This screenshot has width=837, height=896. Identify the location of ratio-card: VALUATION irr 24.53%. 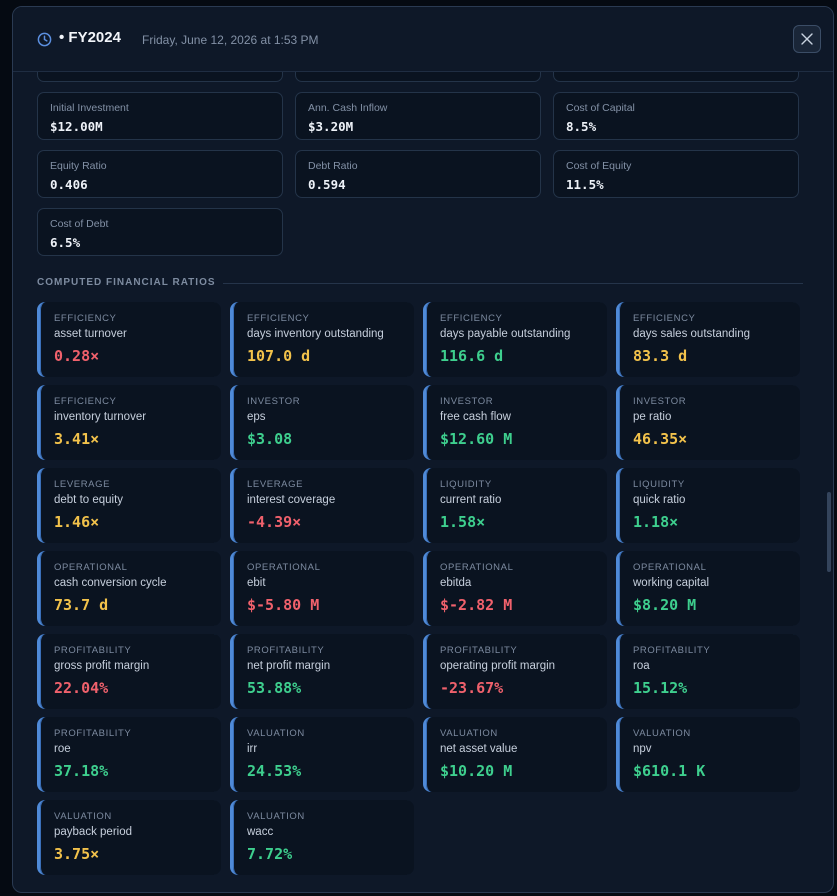
(322, 754).